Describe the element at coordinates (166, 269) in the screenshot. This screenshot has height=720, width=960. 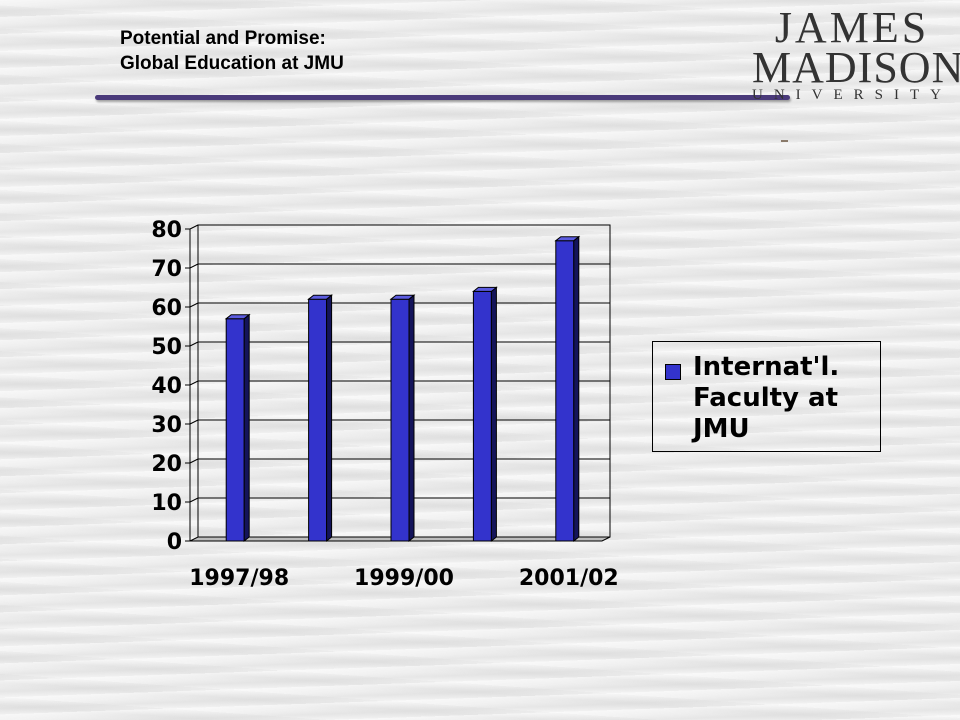
I see `y-tick-label: 70` at that location.